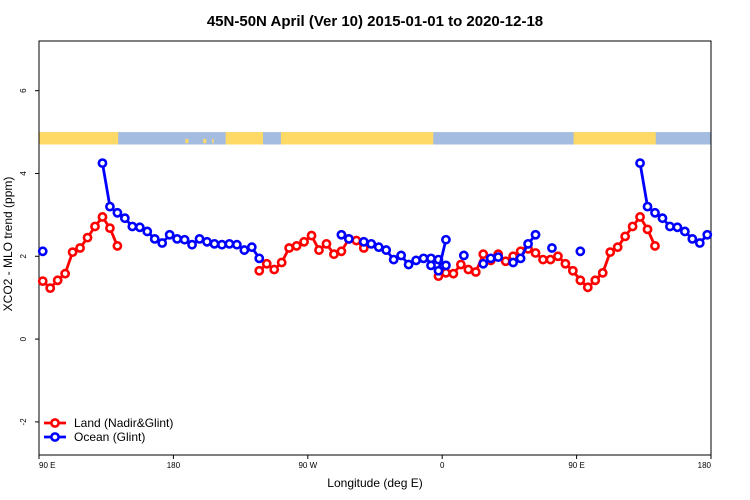 This screenshot has width=750, height=500. What do you see at coordinates (23, 90) in the screenshot?
I see `y-tick-label: 6` at bounding box center [23, 90].